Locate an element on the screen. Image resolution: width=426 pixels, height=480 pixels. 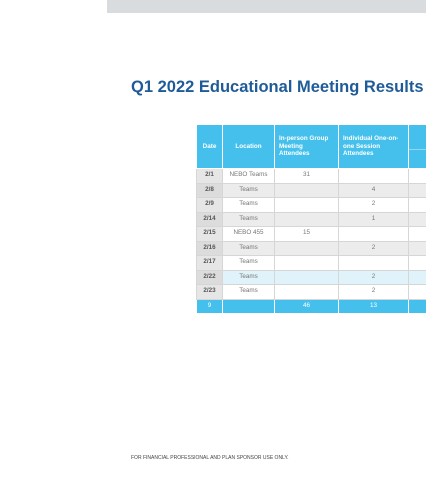
cell: NEBO Teams is located at coordinates (248, 176).